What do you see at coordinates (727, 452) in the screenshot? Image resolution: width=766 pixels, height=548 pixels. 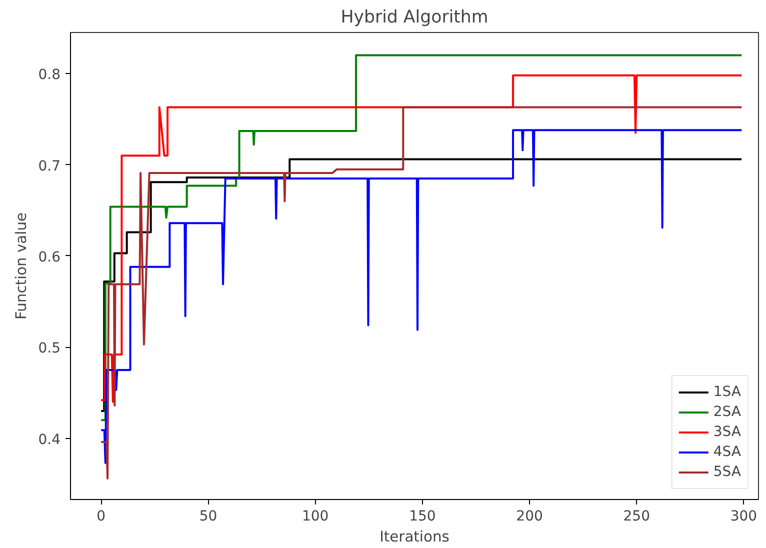 I see `legend-label: 4SA` at bounding box center [727, 452].